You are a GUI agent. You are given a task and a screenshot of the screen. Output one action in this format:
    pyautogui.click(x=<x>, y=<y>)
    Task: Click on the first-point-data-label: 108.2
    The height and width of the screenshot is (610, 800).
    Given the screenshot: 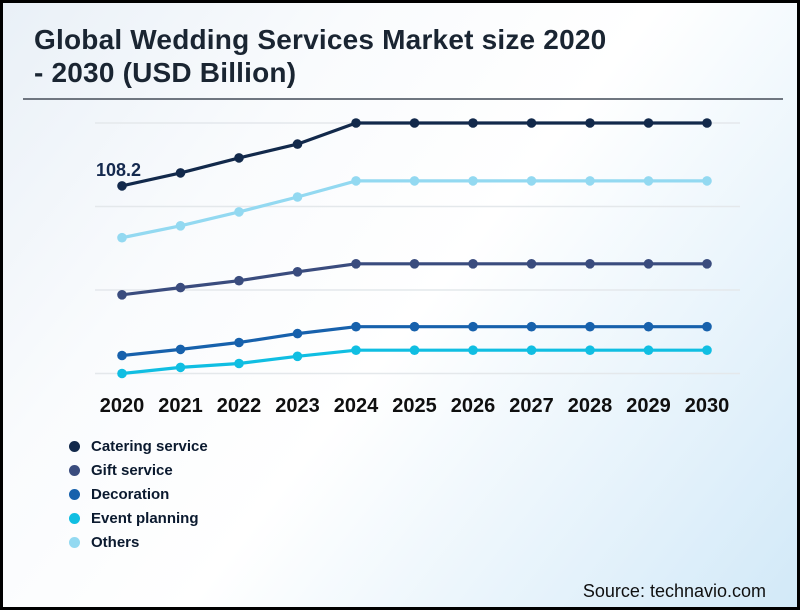 What is the action you would take?
    pyautogui.click(x=119, y=170)
    